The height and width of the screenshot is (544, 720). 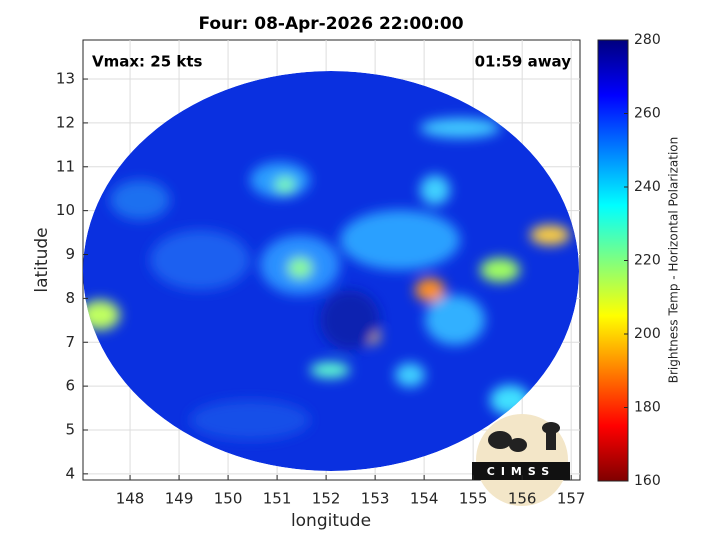 What do you see at coordinates (647, 187) in the screenshot?
I see `colorbar-tick-label: 240` at bounding box center [647, 187].